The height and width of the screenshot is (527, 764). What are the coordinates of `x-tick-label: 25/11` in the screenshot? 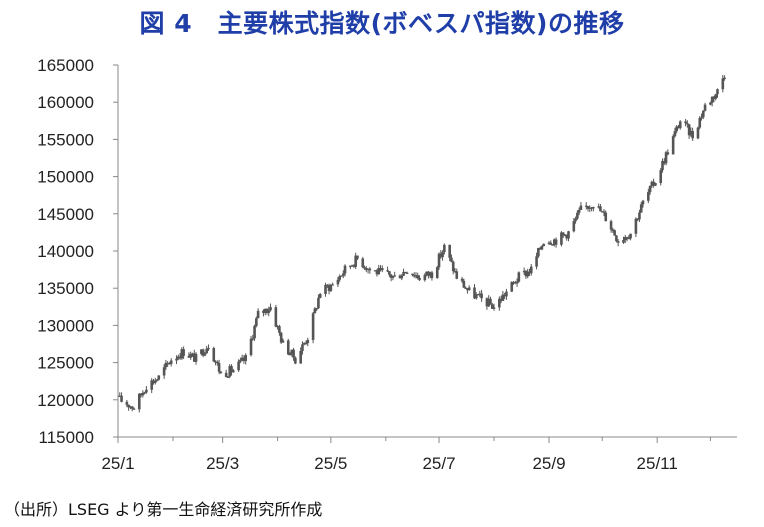 It's located at (657, 463).